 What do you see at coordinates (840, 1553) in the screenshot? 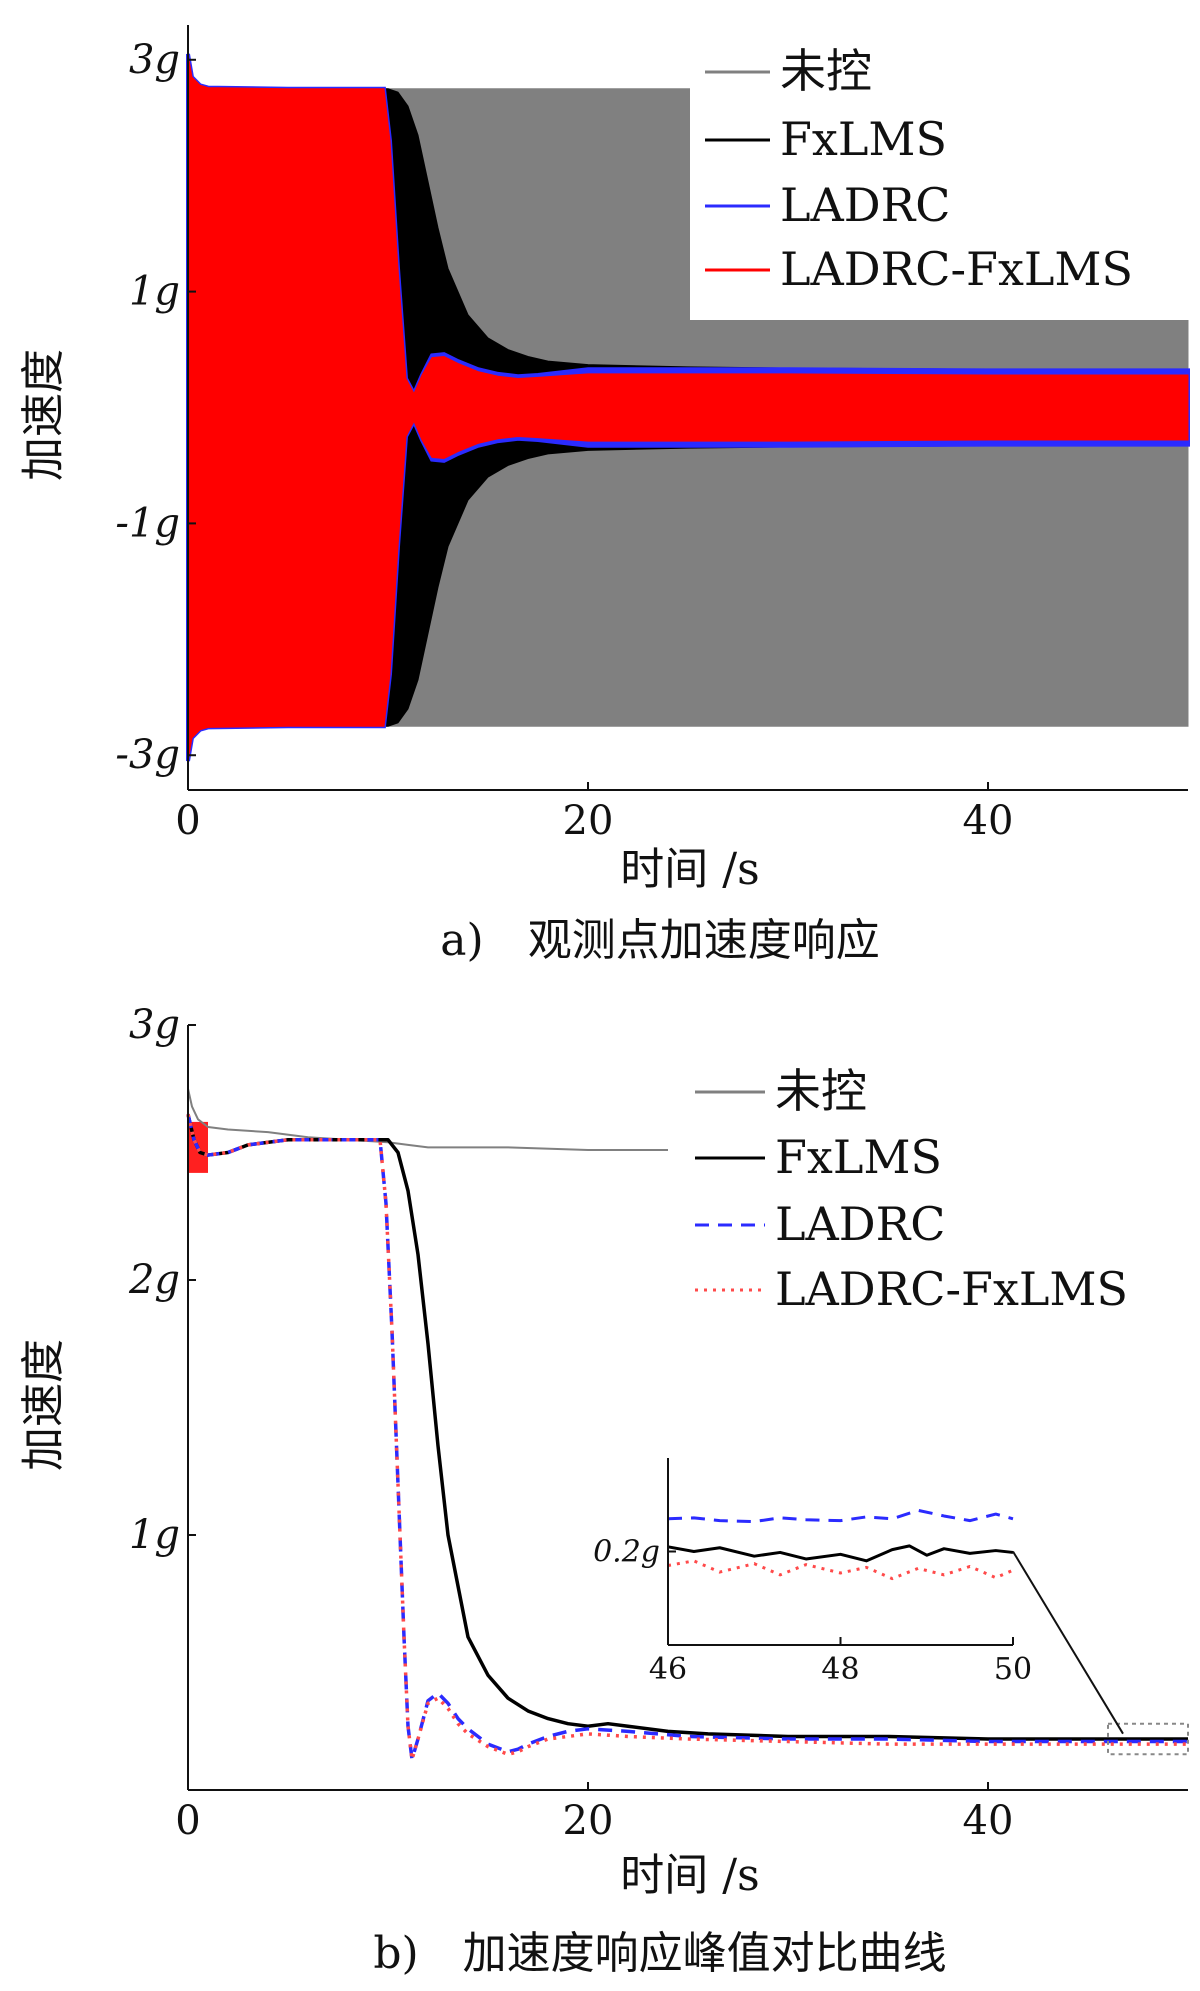
I see `panel-b-inset-series-fxlms-line` at bounding box center [840, 1553].